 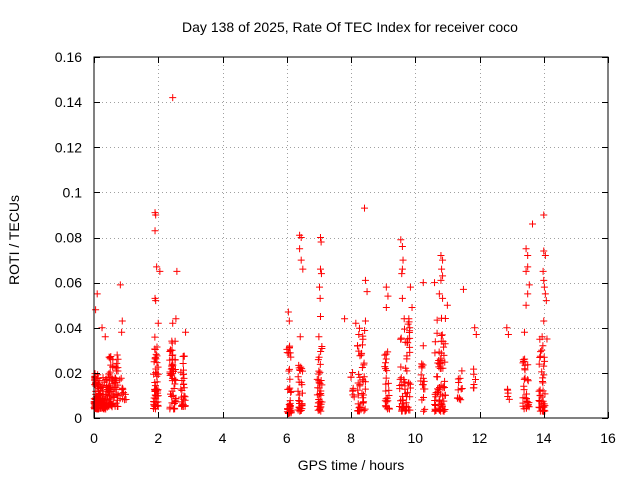 I want to click on y-tick-label: 0.16, so click(x=68, y=57).